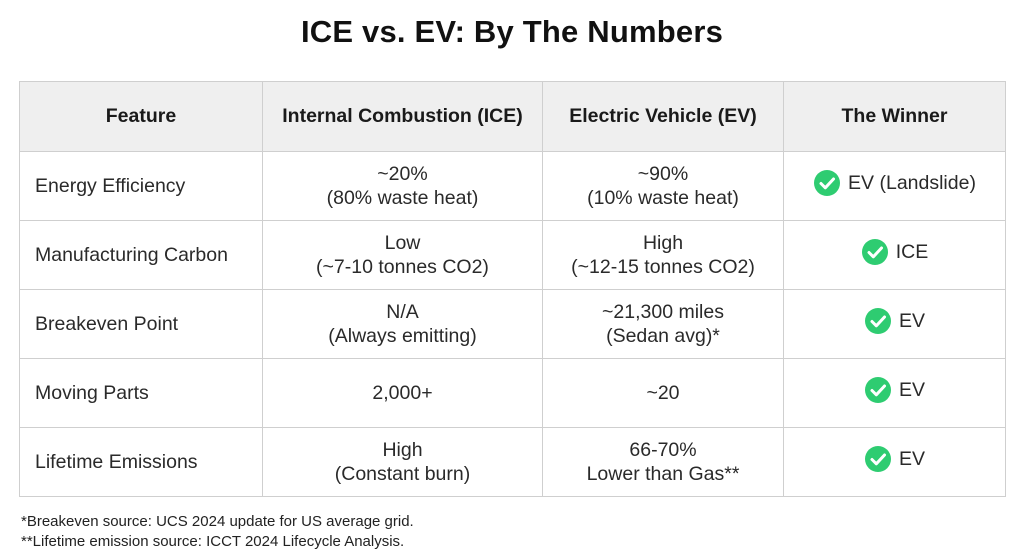 This screenshot has height=558, width=1024. Describe the element at coordinates (402, 243) in the screenshot. I see `ice-value: Low` at that location.